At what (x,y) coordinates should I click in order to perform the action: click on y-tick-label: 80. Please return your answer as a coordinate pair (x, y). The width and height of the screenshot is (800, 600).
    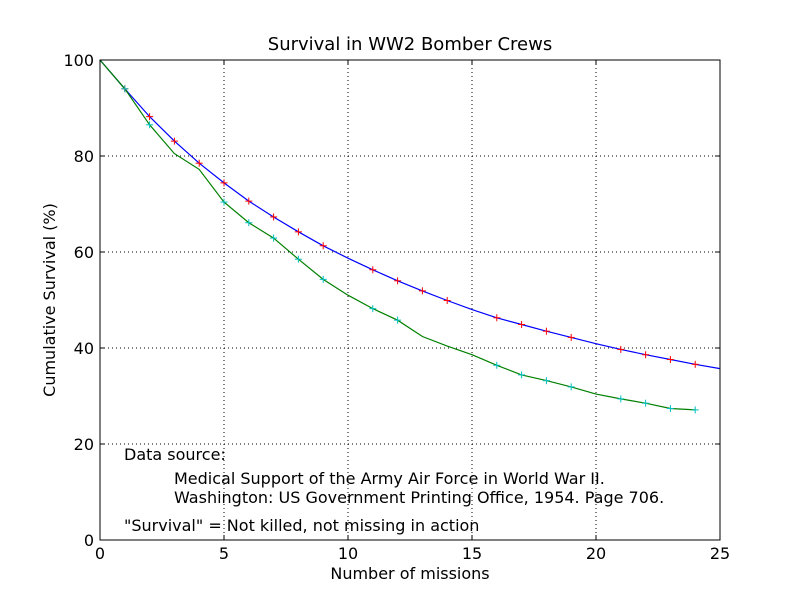
    Looking at the image, I should click on (84, 156).